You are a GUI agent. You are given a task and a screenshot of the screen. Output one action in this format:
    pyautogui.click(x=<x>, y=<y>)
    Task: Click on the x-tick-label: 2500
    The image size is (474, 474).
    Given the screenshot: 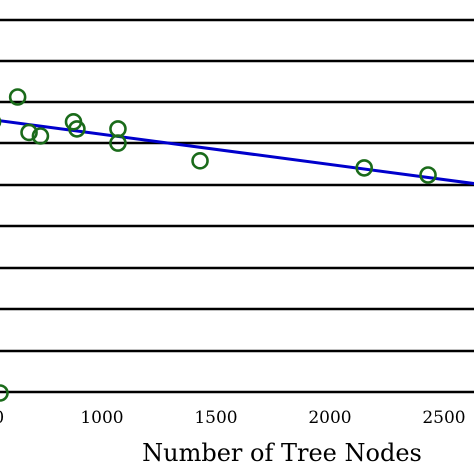 What is the action you would take?
    pyautogui.click(x=443, y=418)
    